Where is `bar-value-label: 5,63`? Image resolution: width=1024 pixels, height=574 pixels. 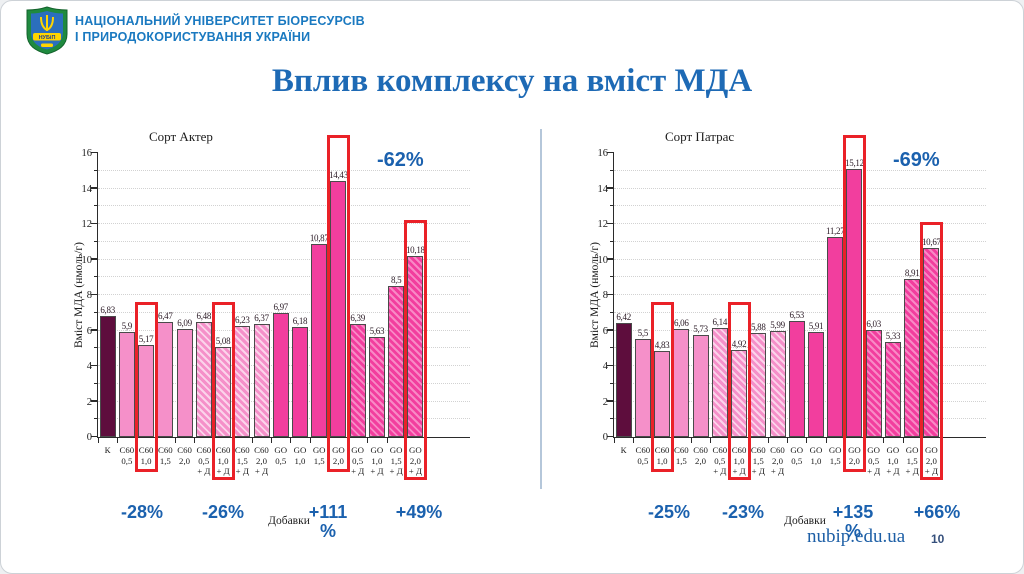 bar-value-label: 5,63 is located at coordinates (377, 331).